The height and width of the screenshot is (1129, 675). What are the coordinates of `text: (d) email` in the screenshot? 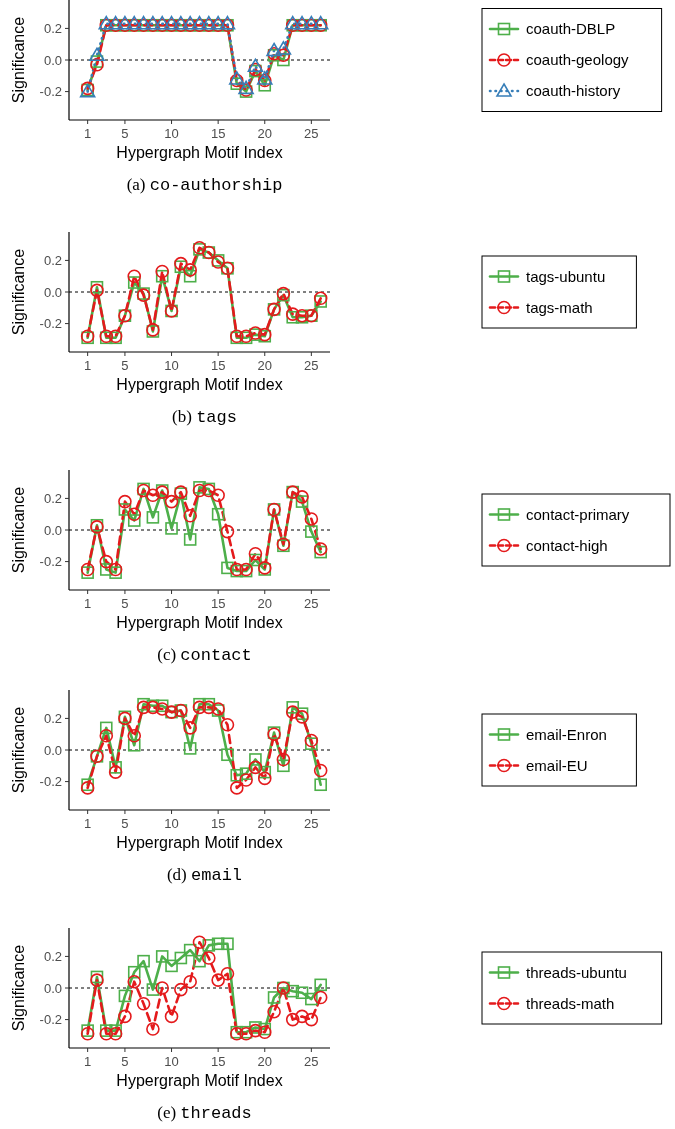 It's located at (204, 875).